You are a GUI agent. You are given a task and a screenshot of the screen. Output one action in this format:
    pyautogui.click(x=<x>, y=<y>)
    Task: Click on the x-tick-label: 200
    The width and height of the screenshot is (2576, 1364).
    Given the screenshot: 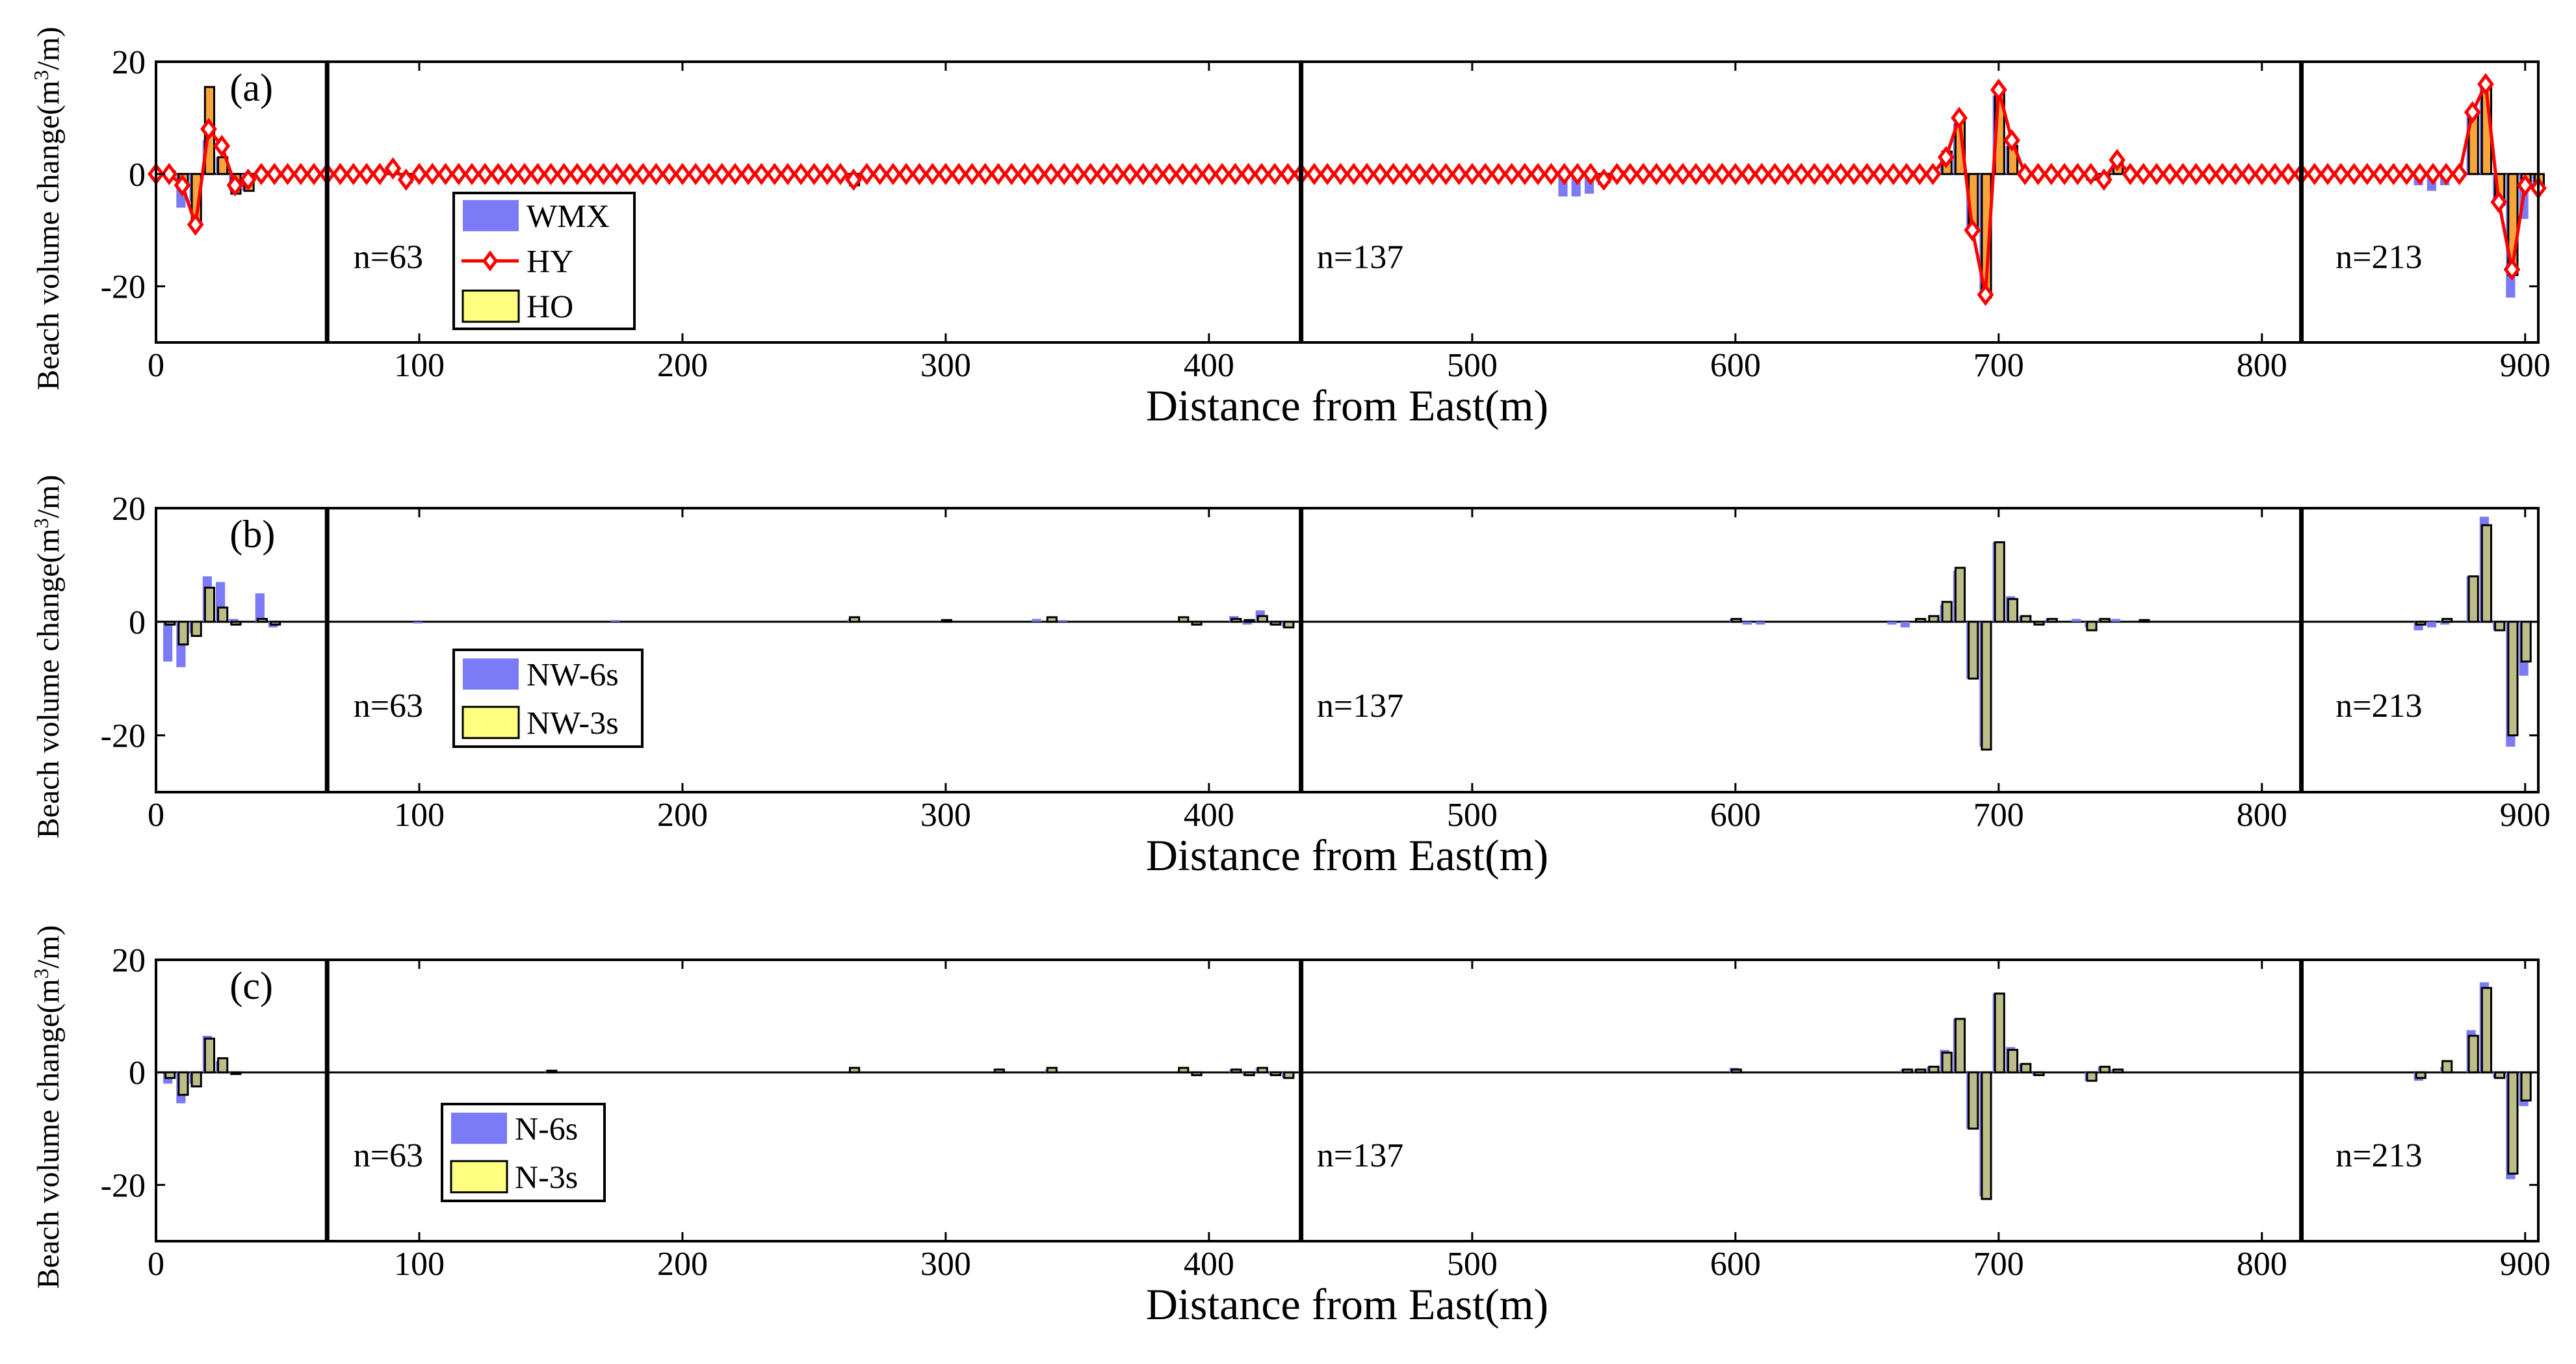 What is the action you would take?
    pyautogui.click(x=682, y=815)
    